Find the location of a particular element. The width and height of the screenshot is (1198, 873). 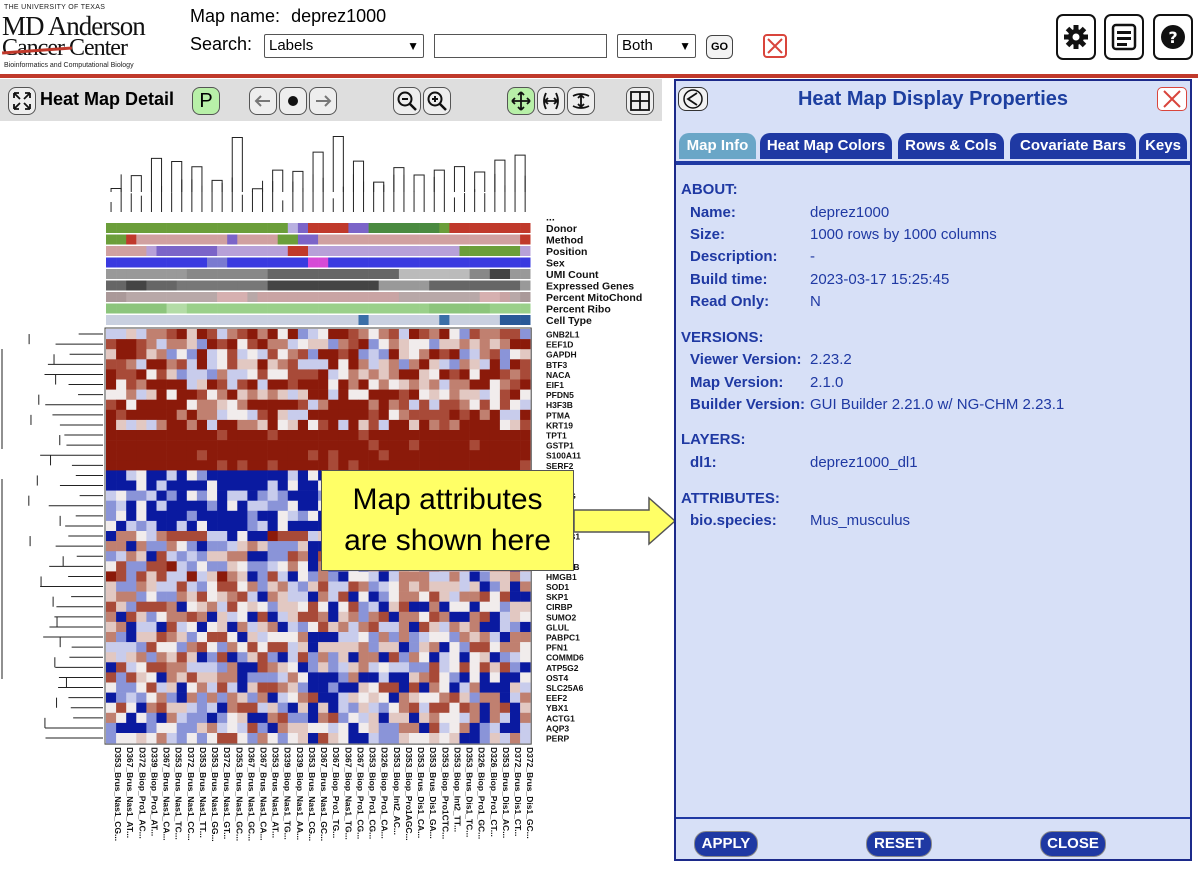

tab-covariate-bars: Covariate Bars is located at coordinates (1073, 146).